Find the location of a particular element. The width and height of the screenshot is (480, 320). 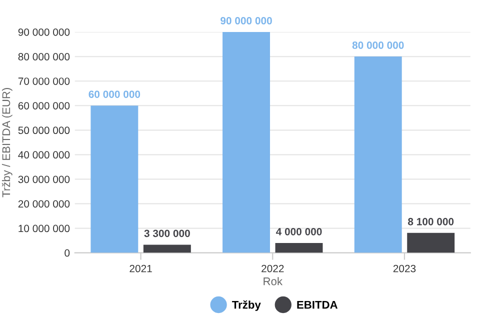

x-axis-title: Rok is located at coordinates (273, 281).